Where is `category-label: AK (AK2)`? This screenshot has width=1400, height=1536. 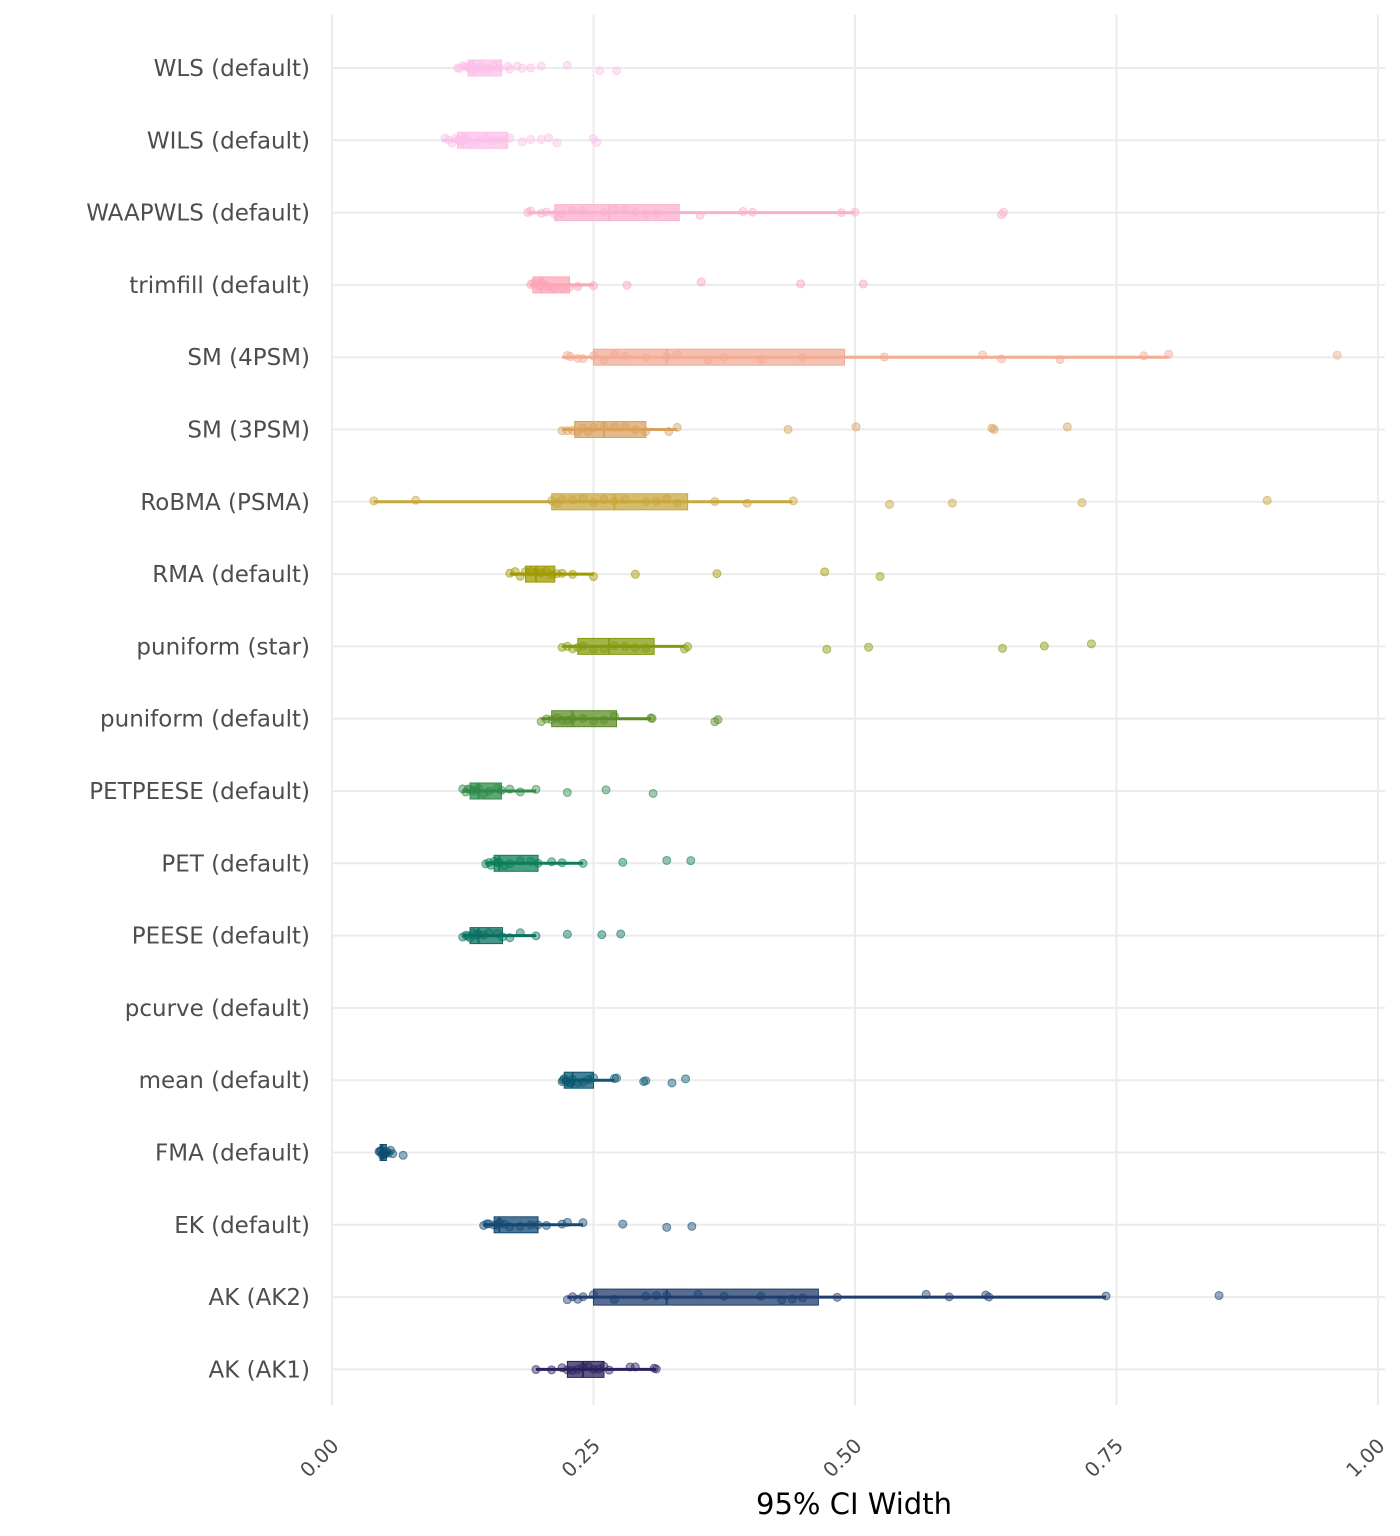
category-label: AK (AK2) is located at coordinates (259, 1298).